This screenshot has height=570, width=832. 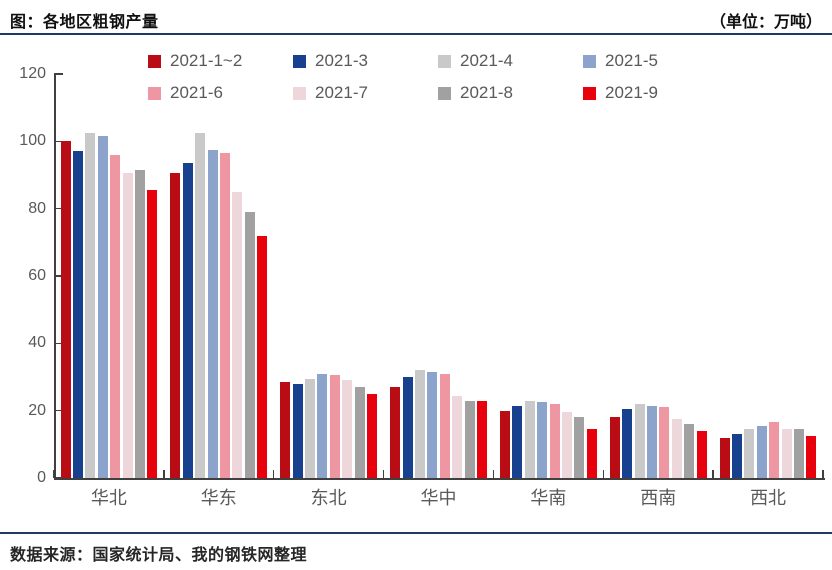 I want to click on legend-item: 2021-7, so click(x=365, y=93).